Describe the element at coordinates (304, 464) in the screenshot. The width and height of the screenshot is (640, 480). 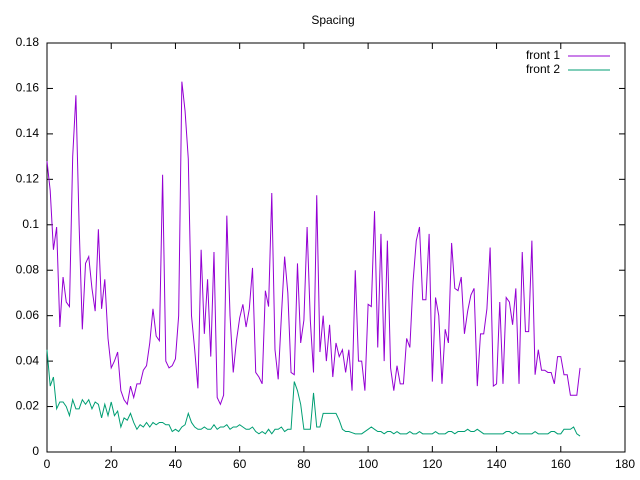
I see `x-tick-label: 80` at that location.